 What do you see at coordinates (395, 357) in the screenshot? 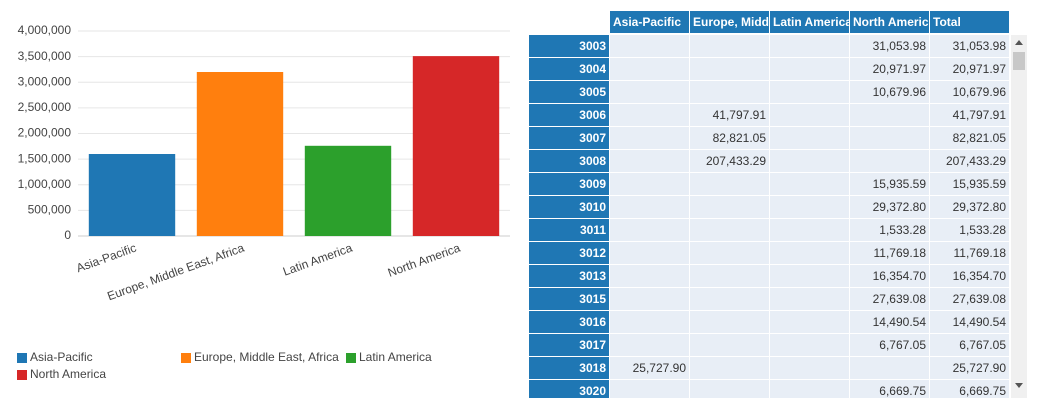
I see `legend-label: Latin America` at bounding box center [395, 357].